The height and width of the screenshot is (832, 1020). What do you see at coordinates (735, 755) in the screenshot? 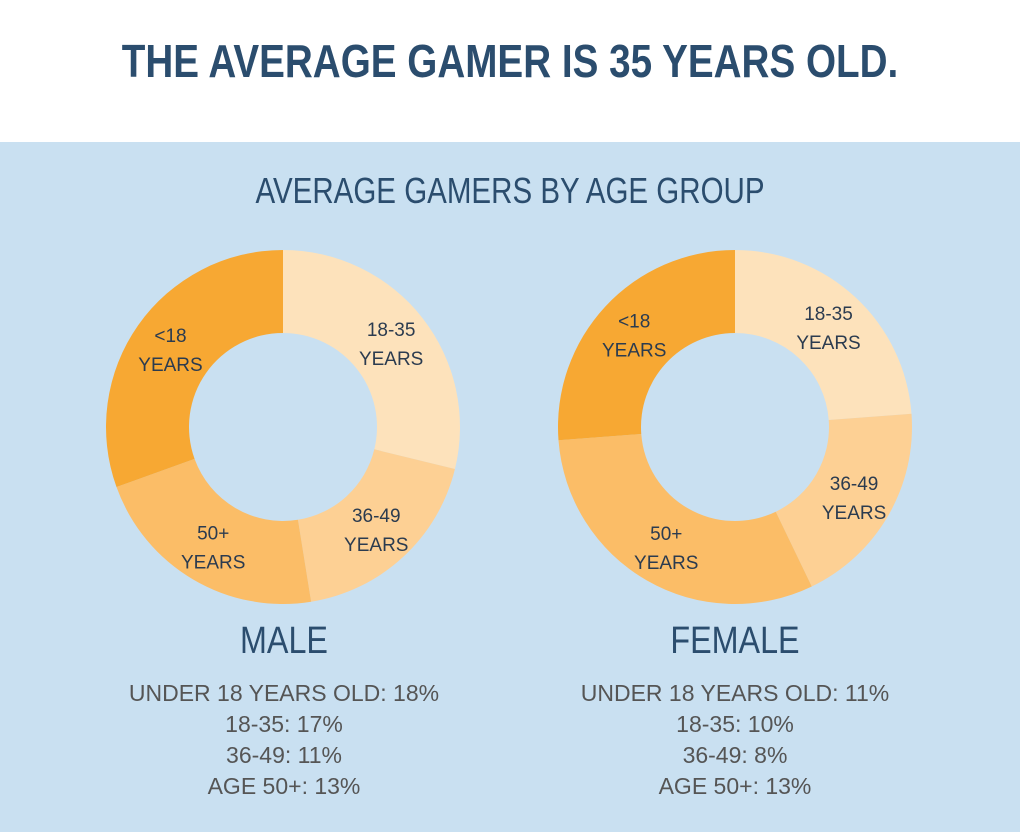
I see `female-stat-36-49: 36-49: 8%` at bounding box center [735, 755].